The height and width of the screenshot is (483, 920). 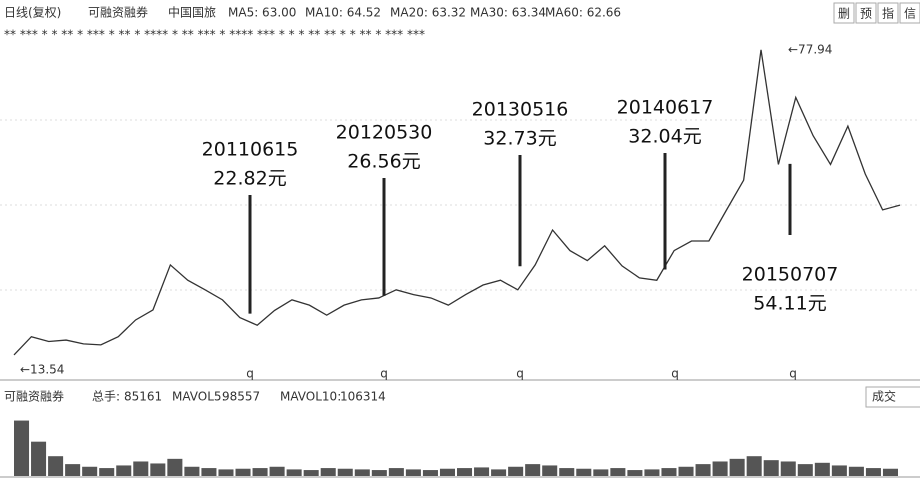 I want to click on annotation-price: 32.04元, so click(x=664, y=137).